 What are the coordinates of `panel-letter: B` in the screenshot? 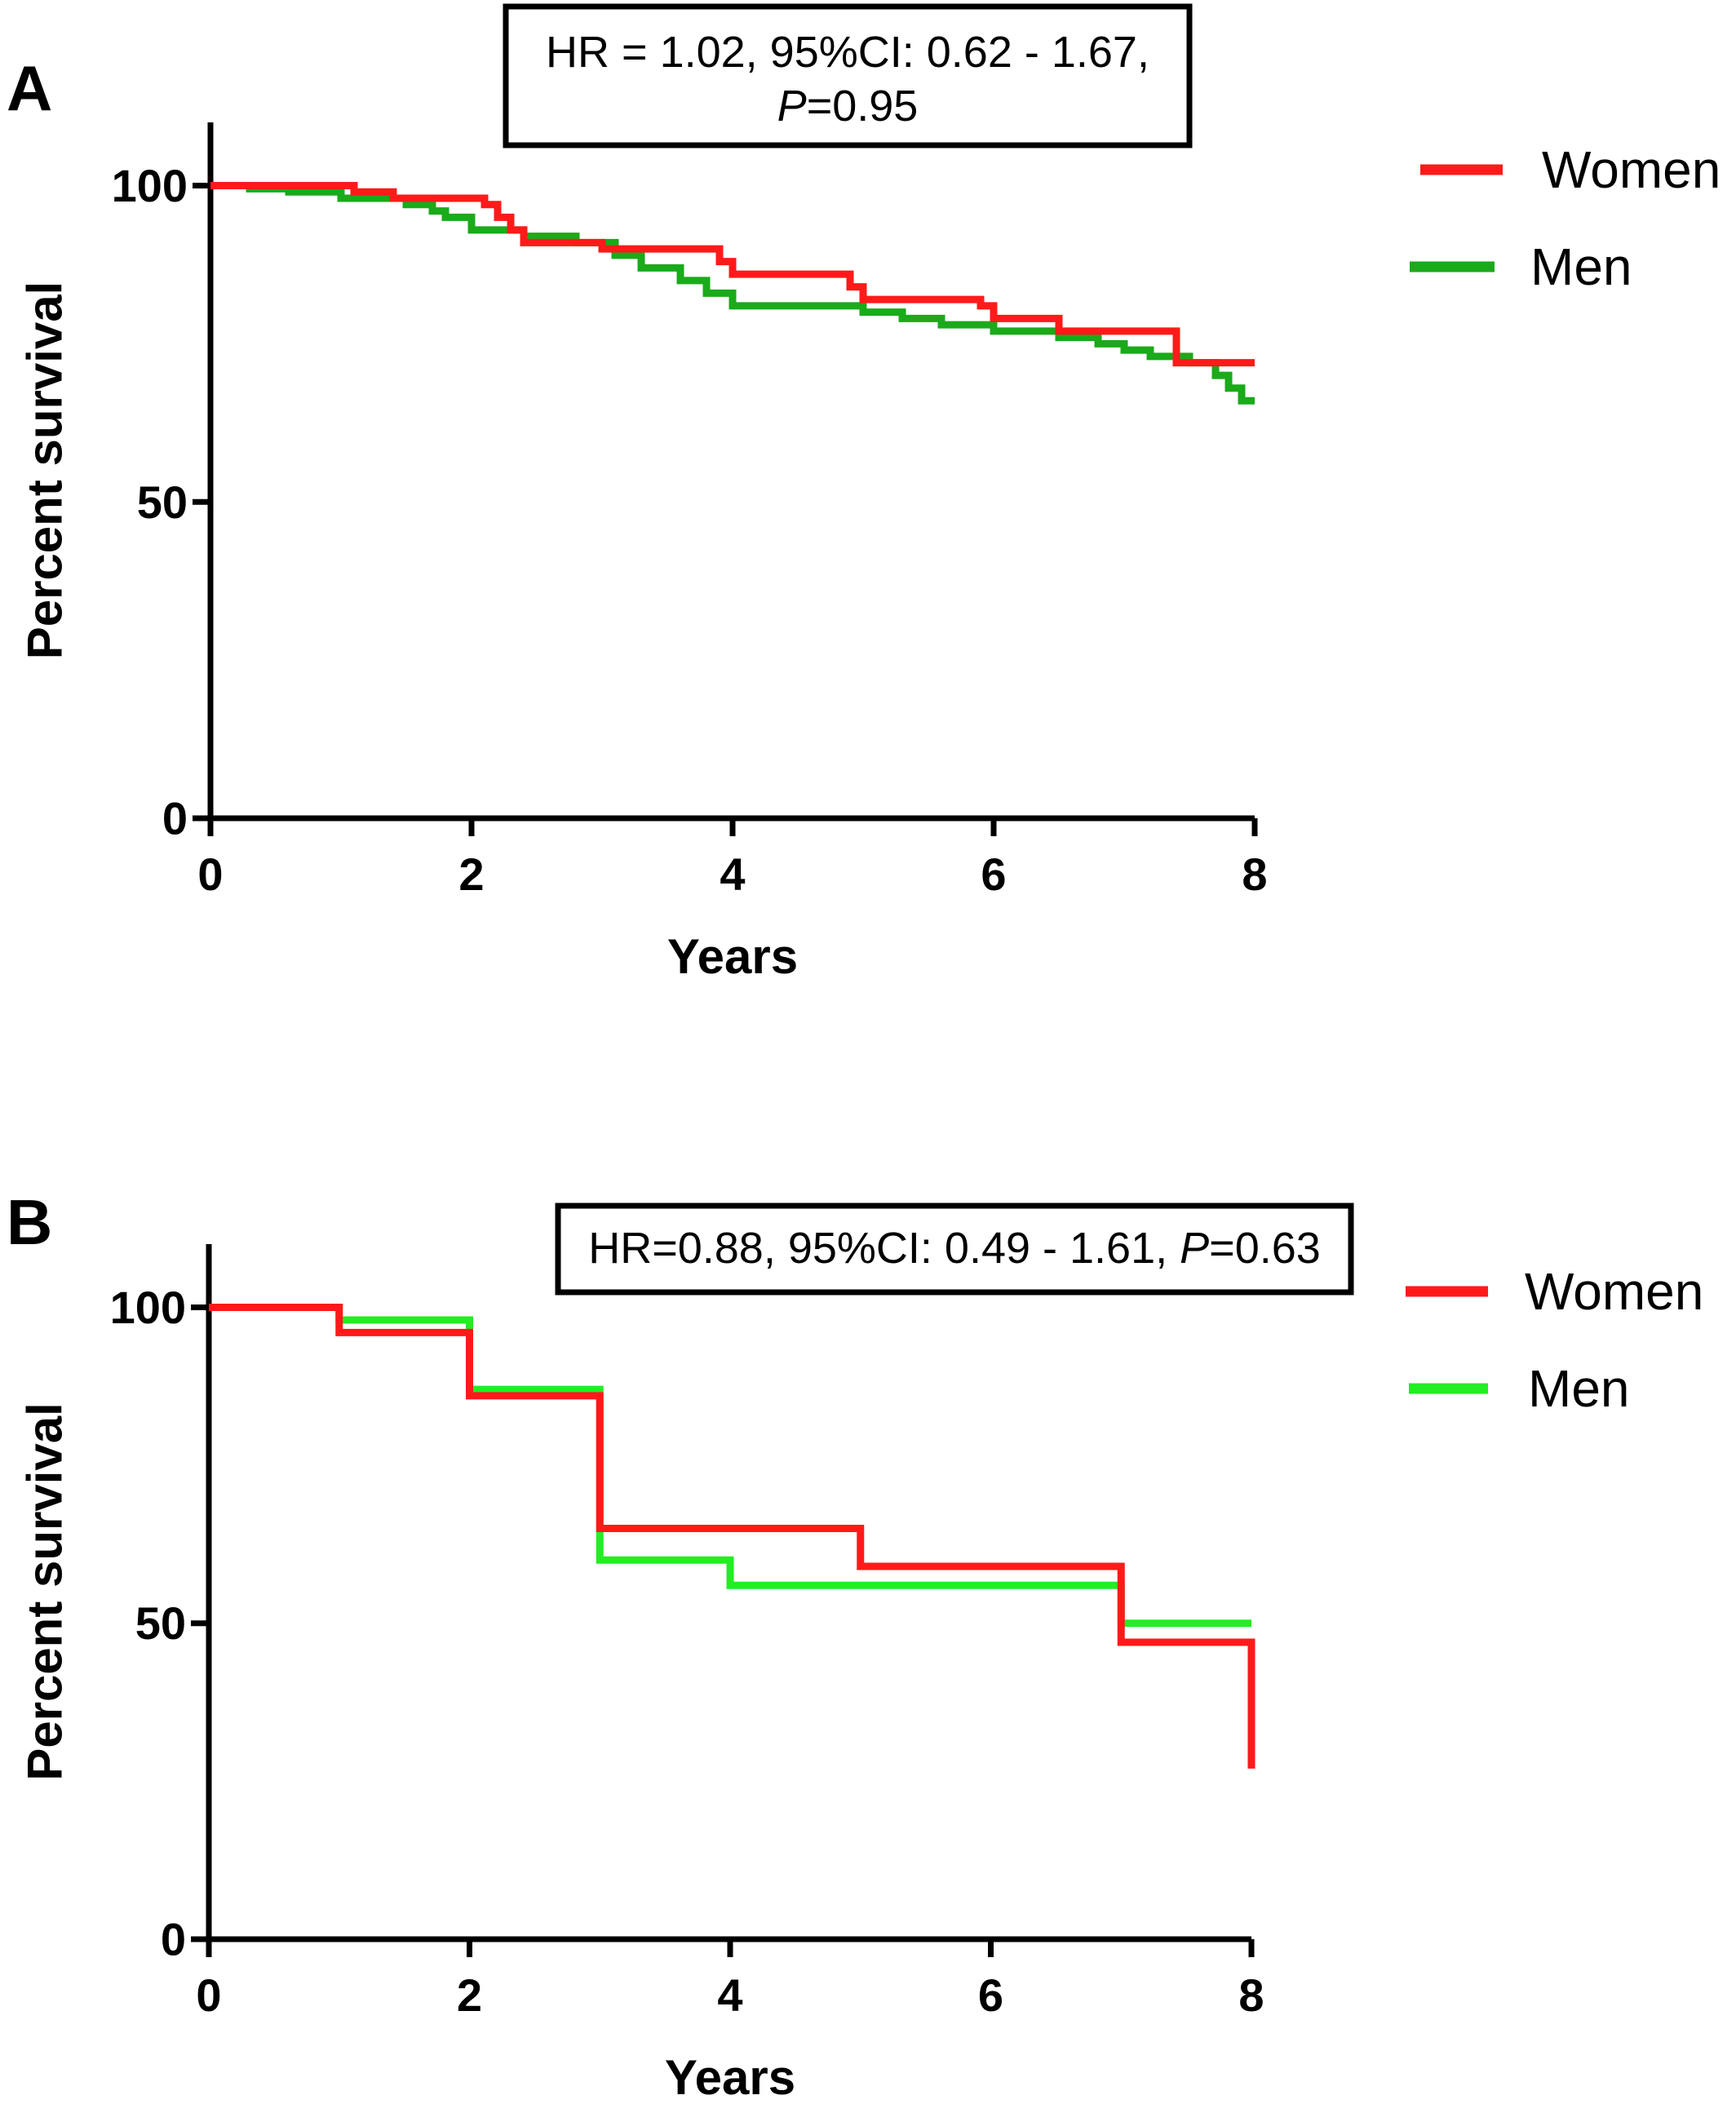 It's located at (29, 1222).